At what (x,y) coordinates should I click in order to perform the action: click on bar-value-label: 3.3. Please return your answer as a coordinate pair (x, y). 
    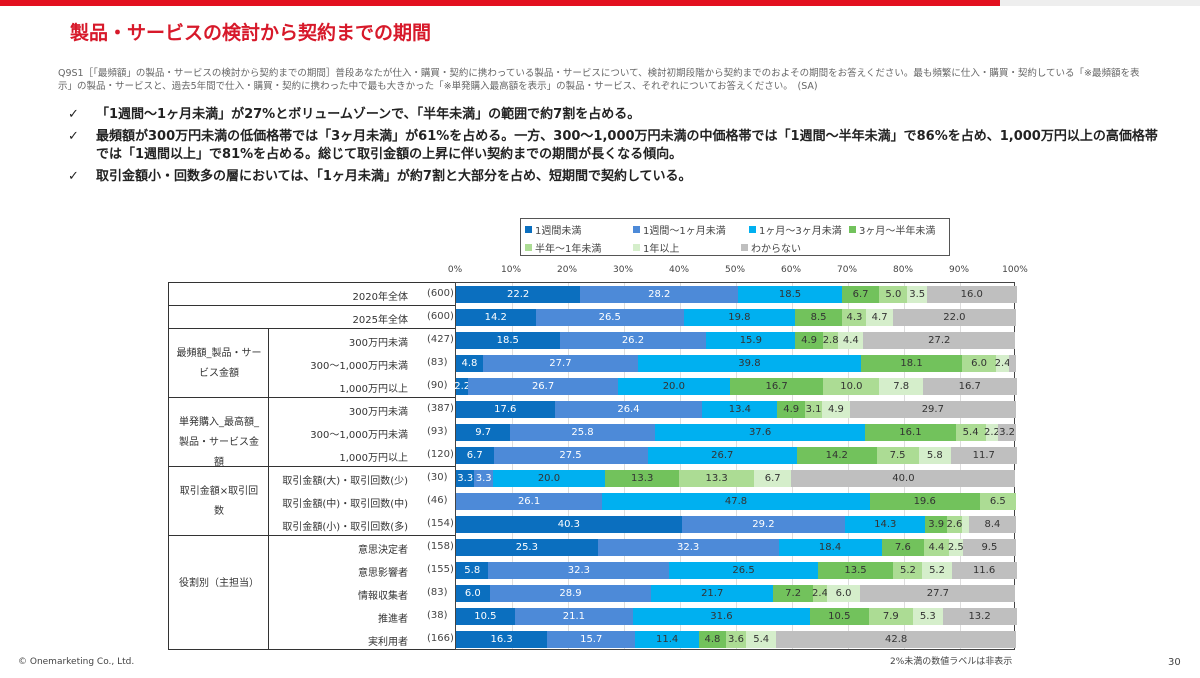
    Looking at the image, I should click on (483, 478).